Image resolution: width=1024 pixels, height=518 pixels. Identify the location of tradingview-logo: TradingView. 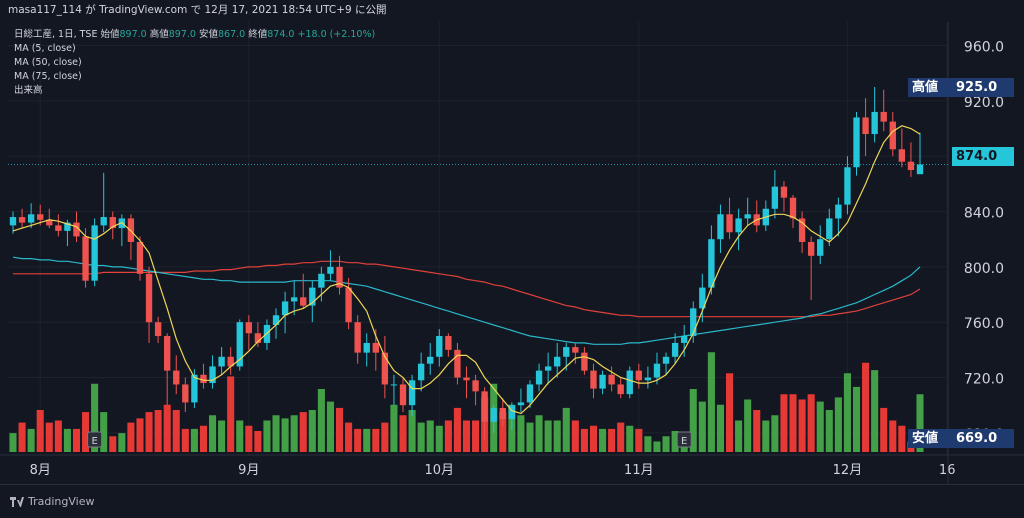
(52, 501).